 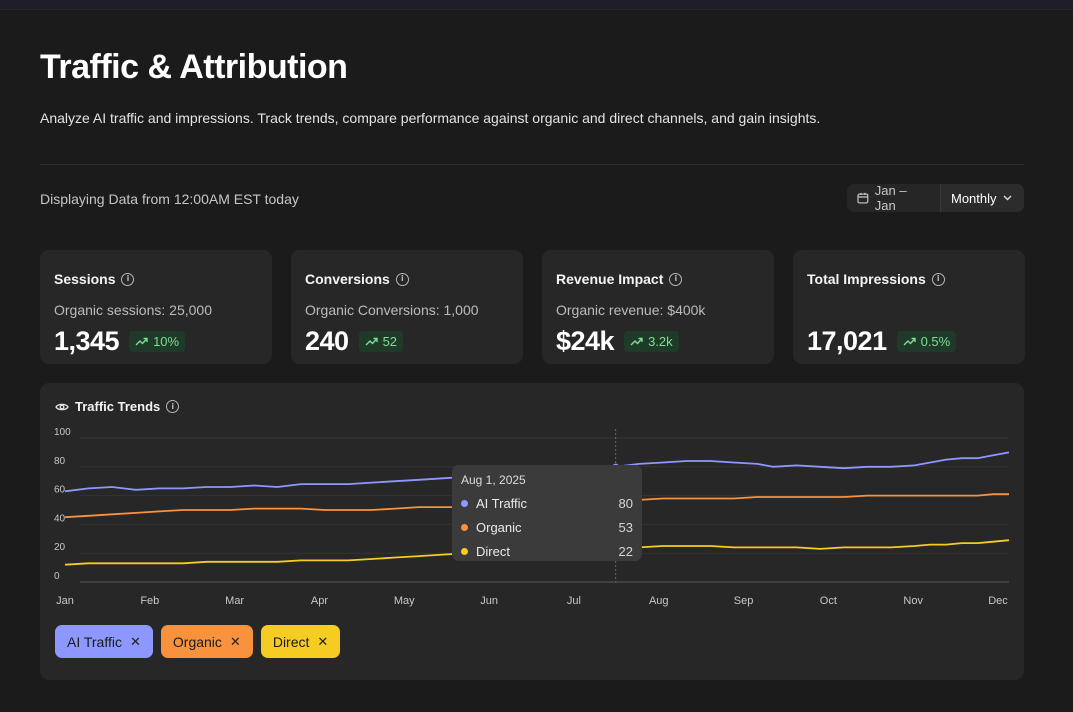 I want to click on date-range-label: Jan – Jan, so click(x=890, y=198).